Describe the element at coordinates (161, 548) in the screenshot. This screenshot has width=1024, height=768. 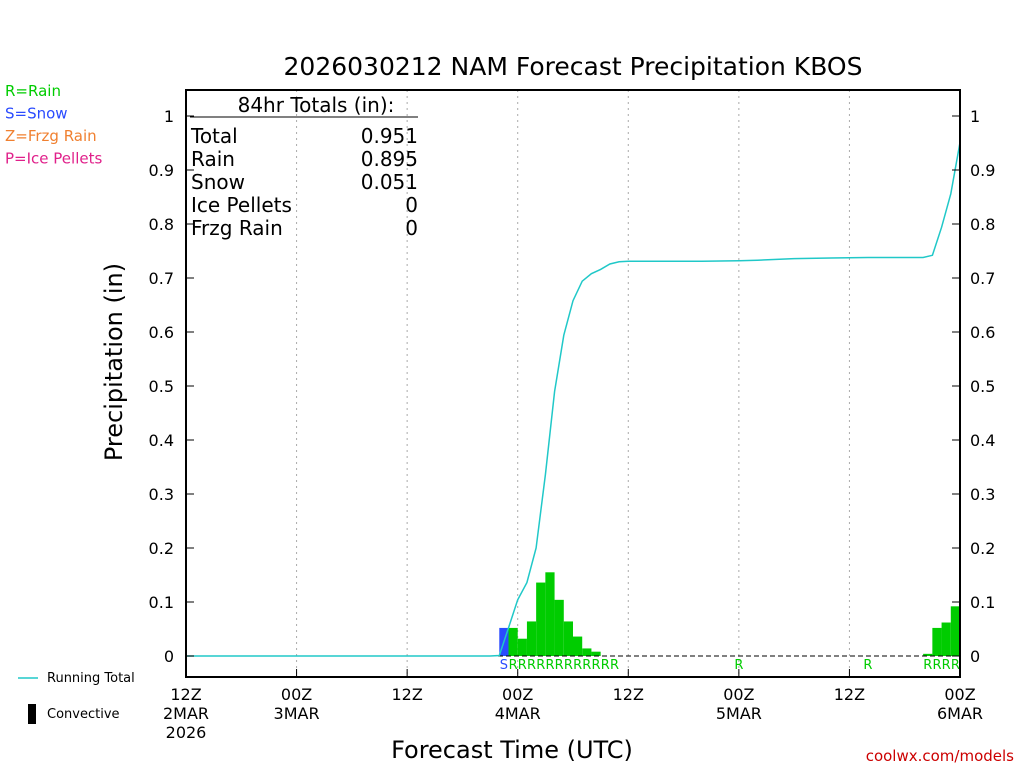
I see `y-tick-label-left: 0.2` at that location.